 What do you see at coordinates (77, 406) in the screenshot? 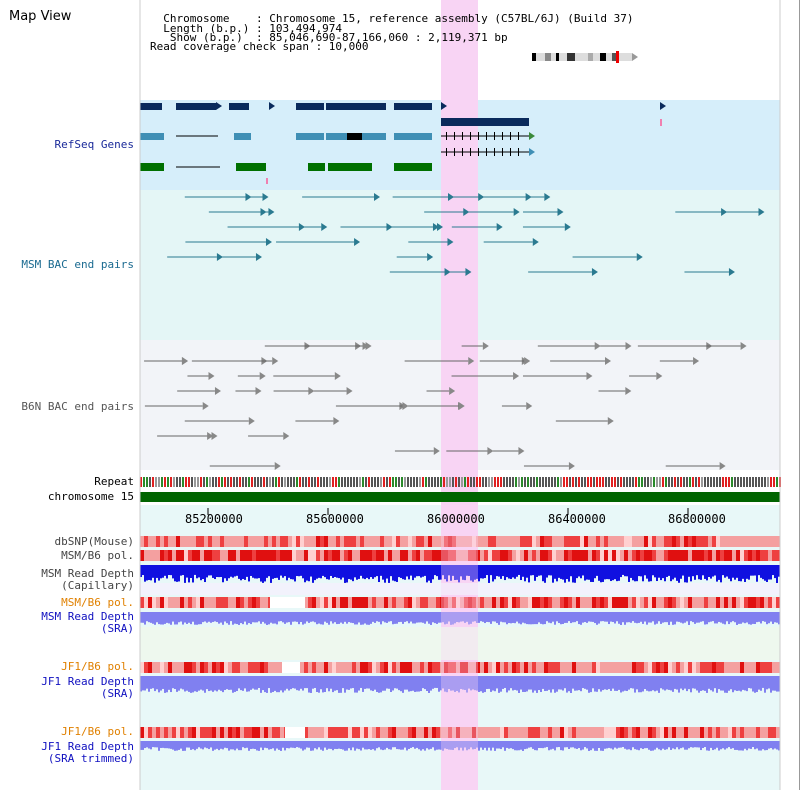
I see `track-label-b6n-bac: B6N BAC end pairs` at bounding box center [77, 406].